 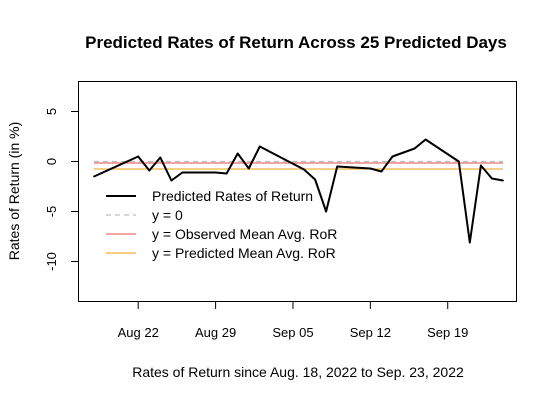 What do you see at coordinates (51, 111) in the screenshot?
I see `y-tick-label-1: 5` at bounding box center [51, 111].